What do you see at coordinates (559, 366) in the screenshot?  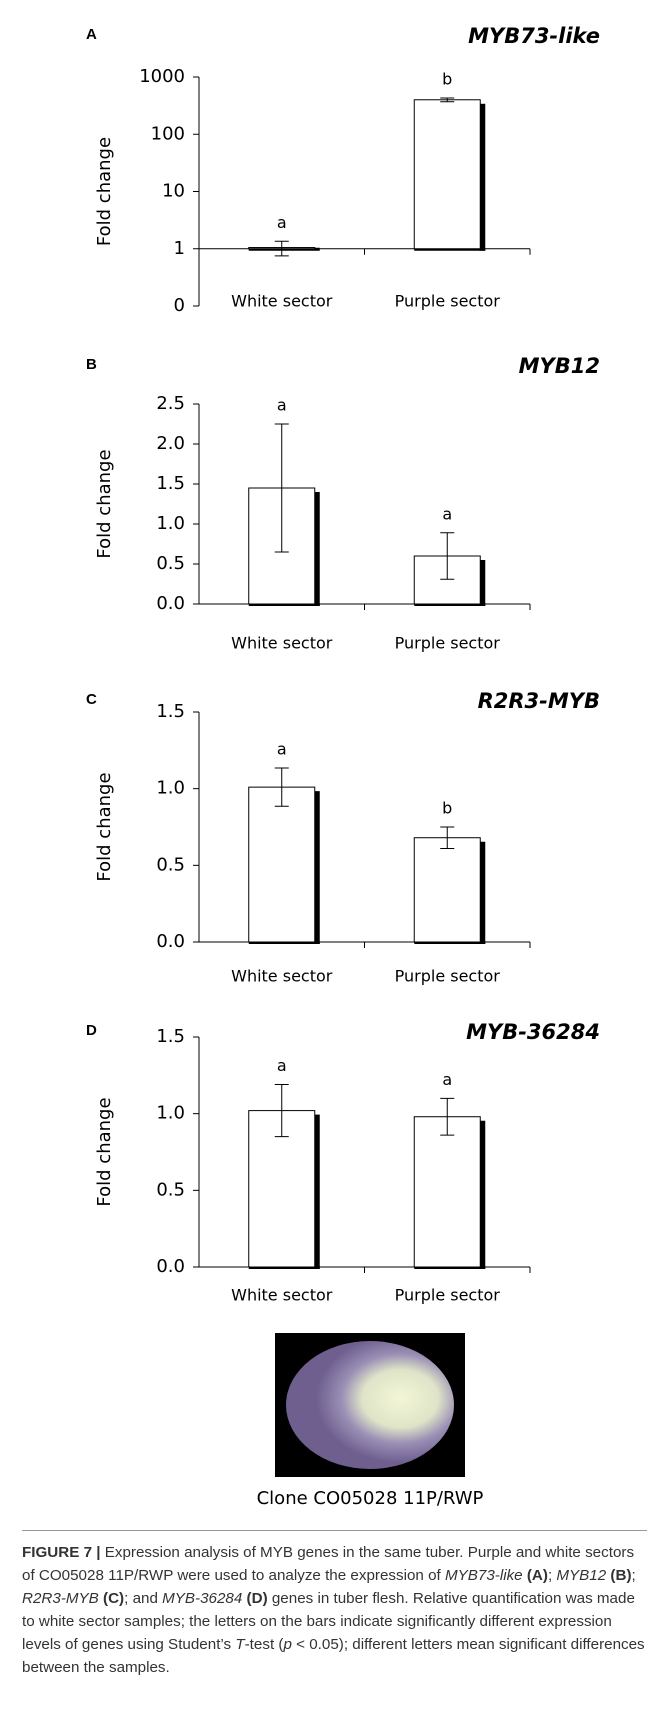 I see `chart-title: MYB12` at bounding box center [559, 366].